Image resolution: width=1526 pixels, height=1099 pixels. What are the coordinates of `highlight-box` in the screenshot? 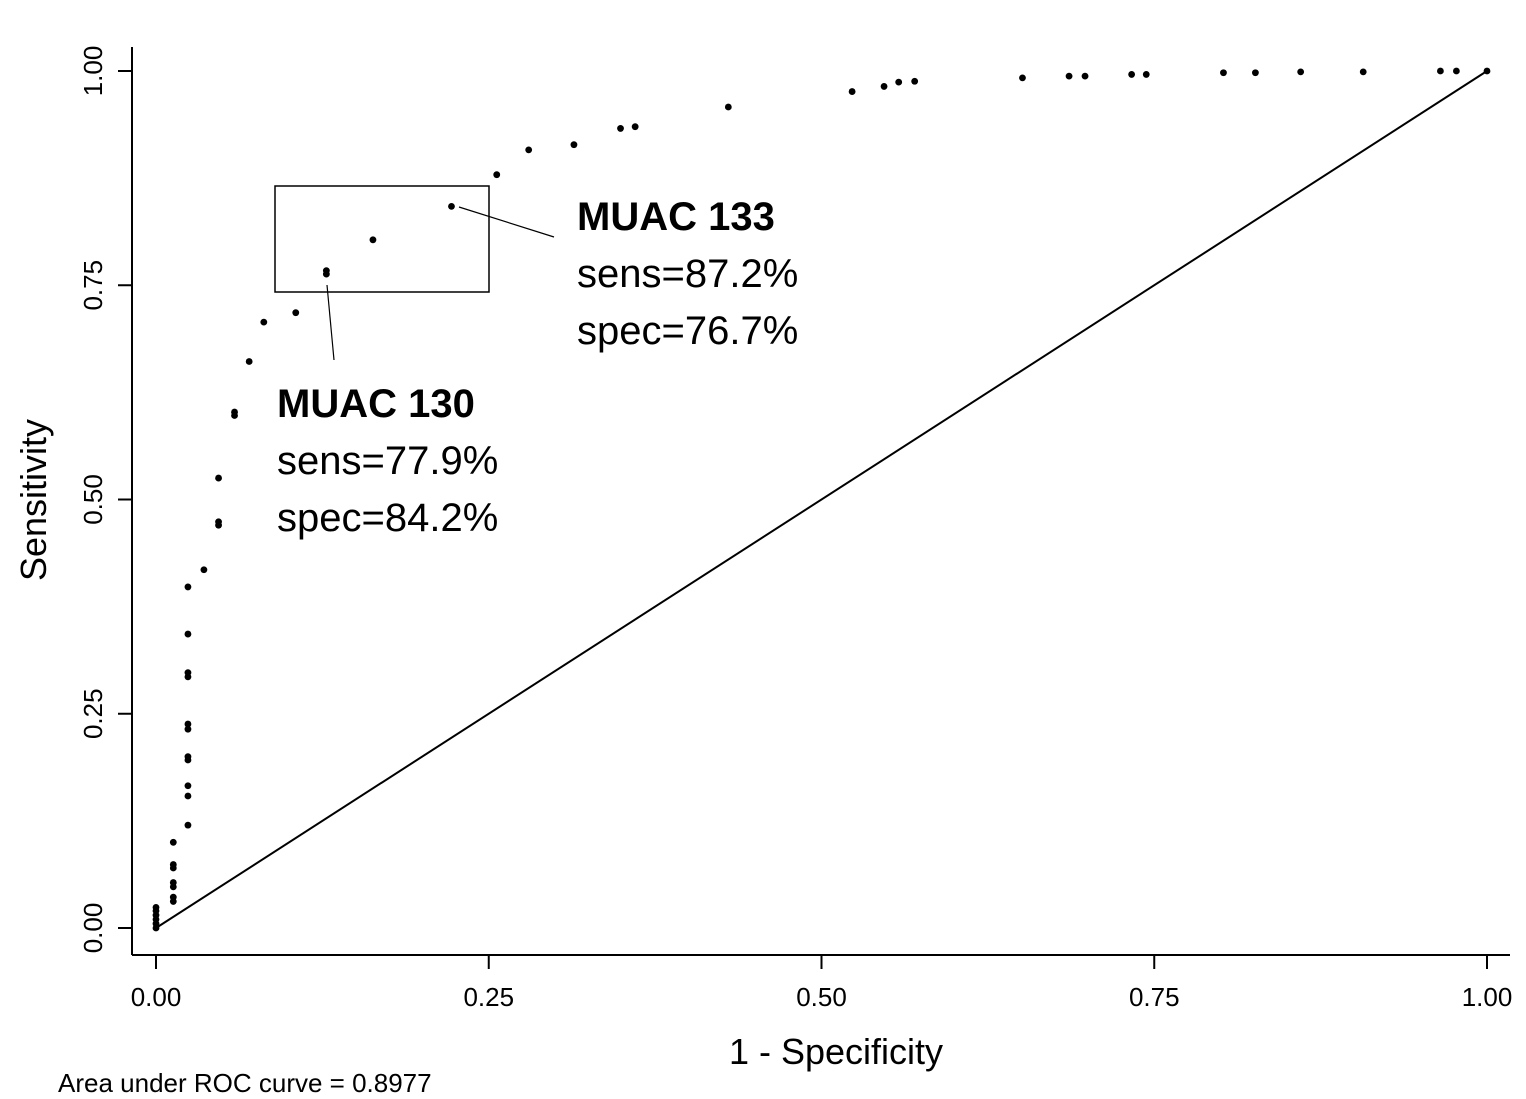 It's located at (382, 239).